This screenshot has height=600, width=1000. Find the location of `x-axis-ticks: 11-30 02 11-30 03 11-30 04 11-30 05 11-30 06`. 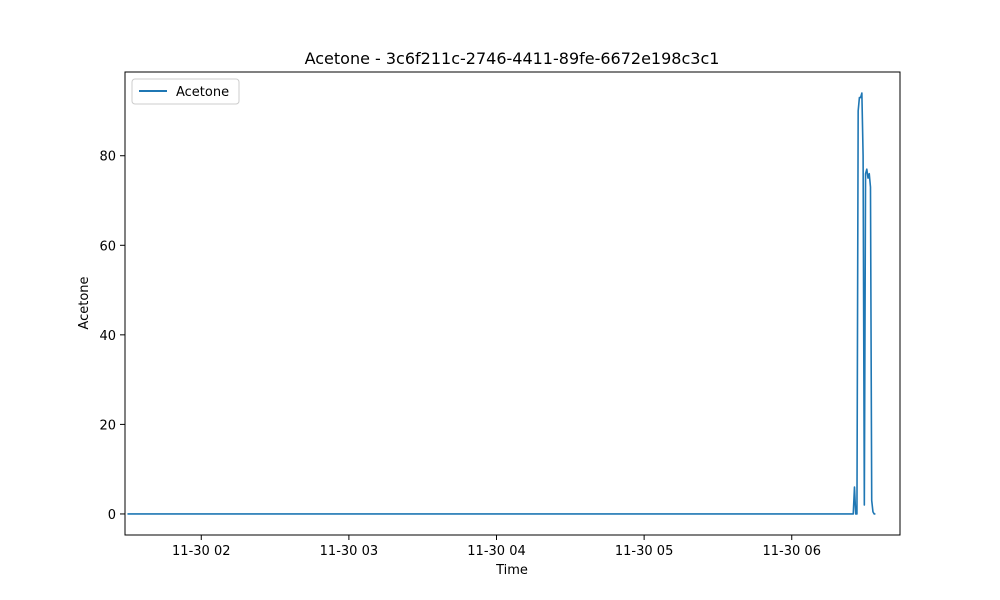

x-axis-ticks: 11-30 02 11-30 03 11-30 04 11-30 05 11-30 06 is located at coordinates (496, 547).